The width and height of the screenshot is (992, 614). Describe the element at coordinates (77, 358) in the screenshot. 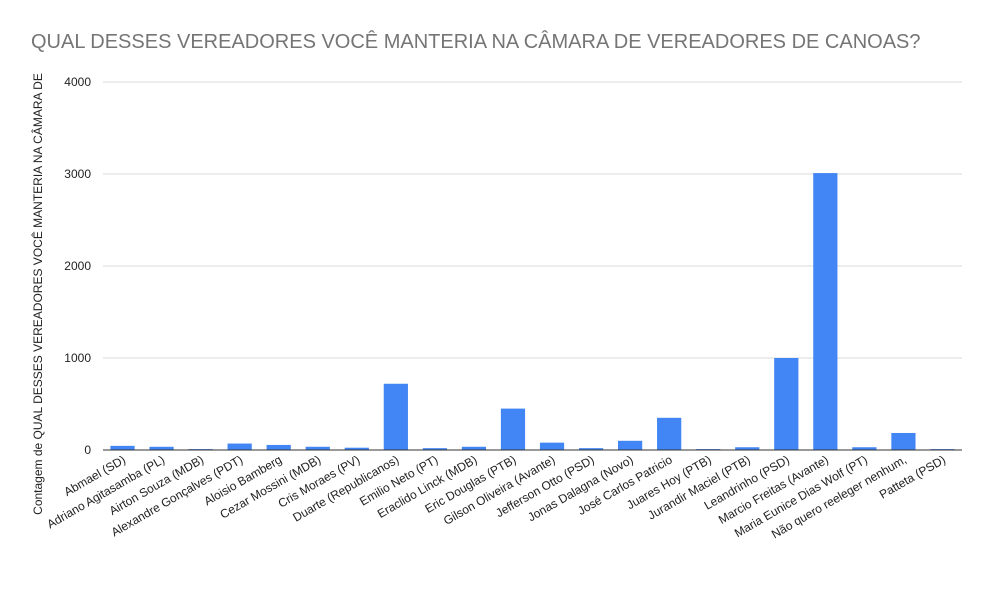

I see `y-tick-label: 1000` at that location.